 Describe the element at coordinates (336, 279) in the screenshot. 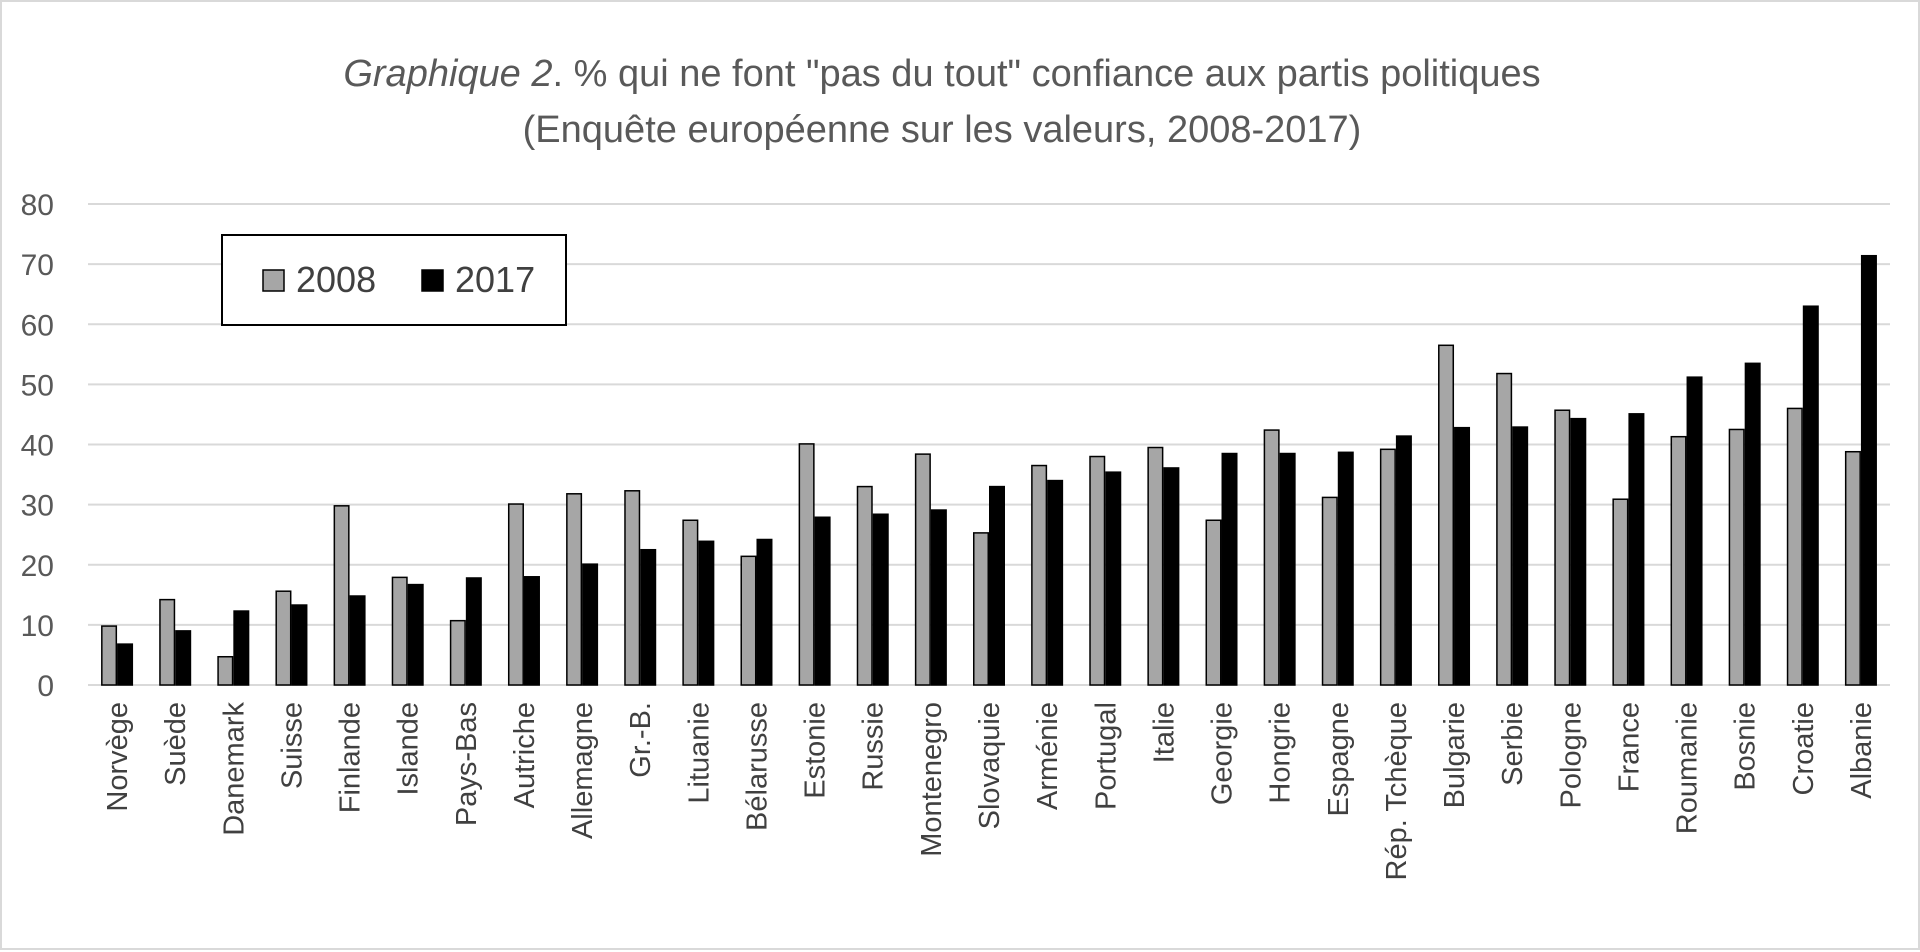

I see `legend-label-2008: 2008` at that location.